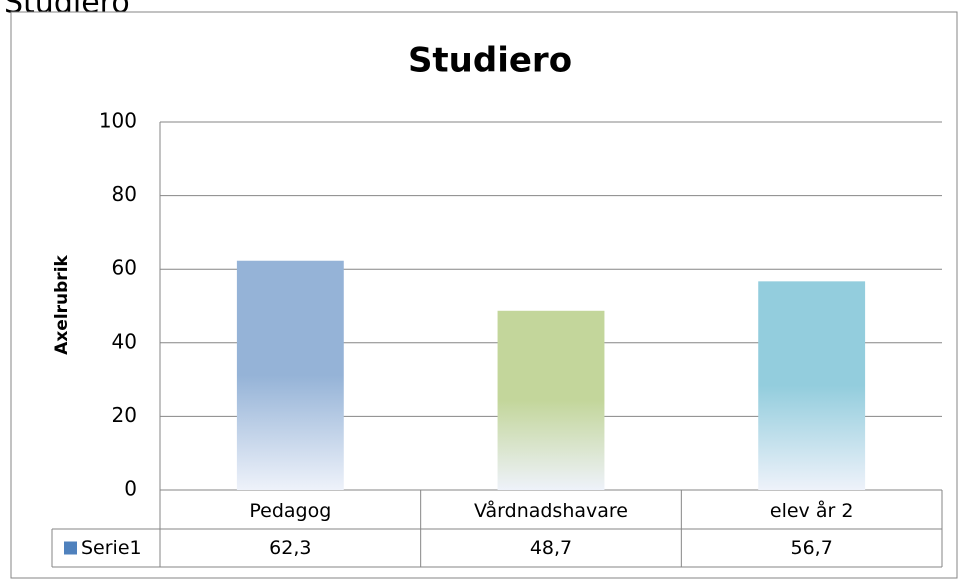 The height and width of the screenshot is (581, 959). Describe the element at coordinates (812, 548) in the screenshot. I see `table-value: 56,7` at that location.